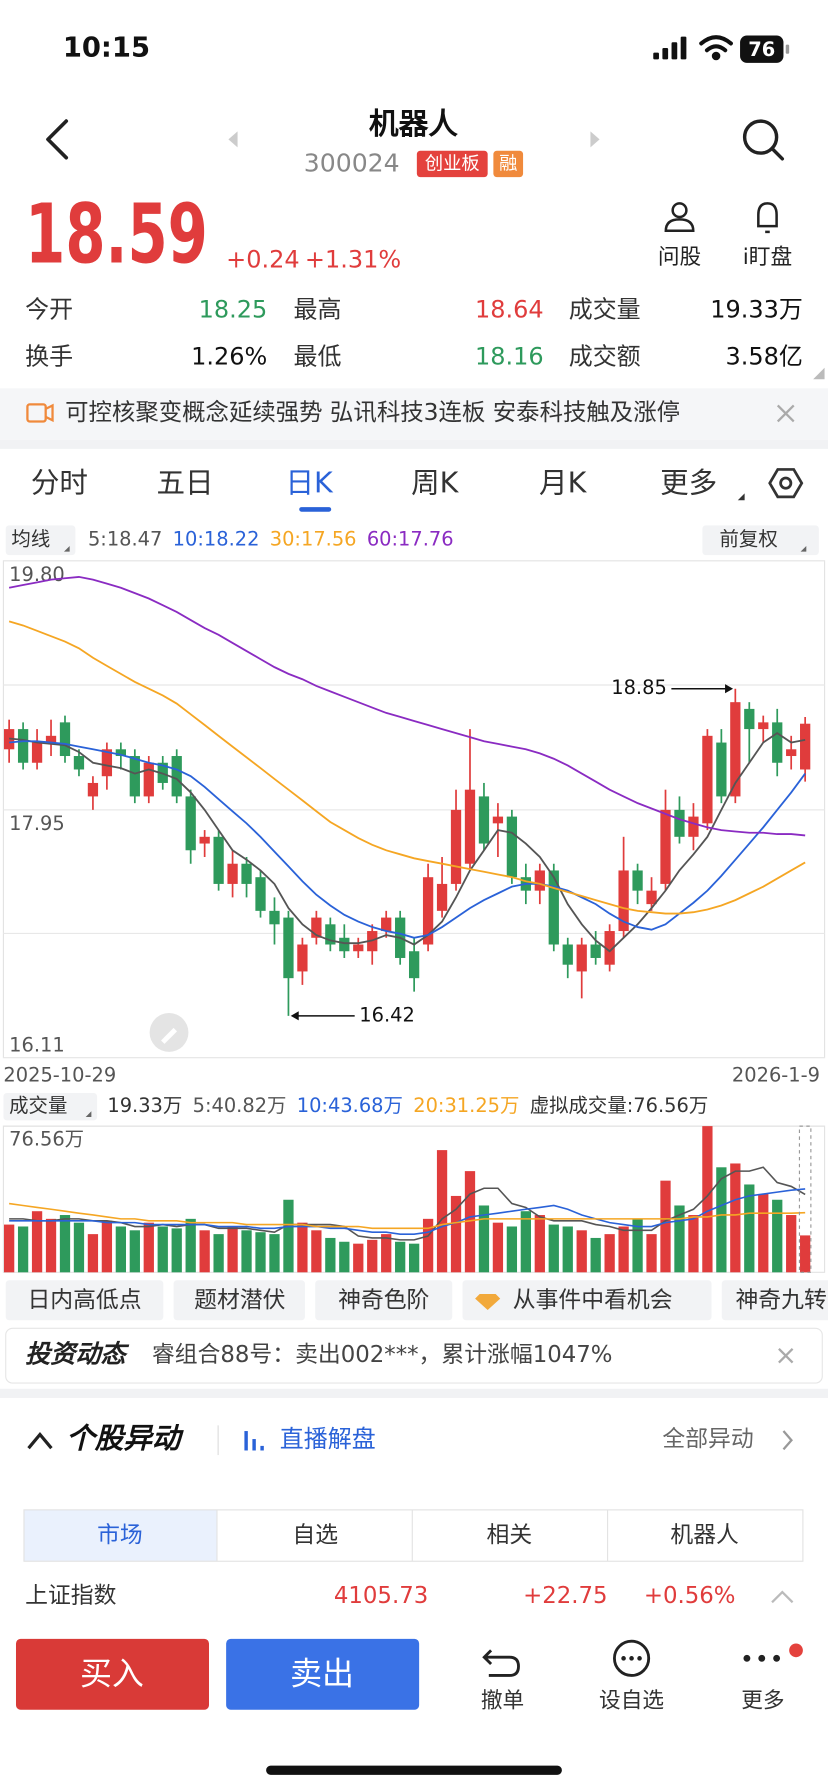 This screenshot has width=828, height=1792. What do you see at coordinates (785, 413) in the screenshot?
I see `close-news` at bounding box center [785, 413].